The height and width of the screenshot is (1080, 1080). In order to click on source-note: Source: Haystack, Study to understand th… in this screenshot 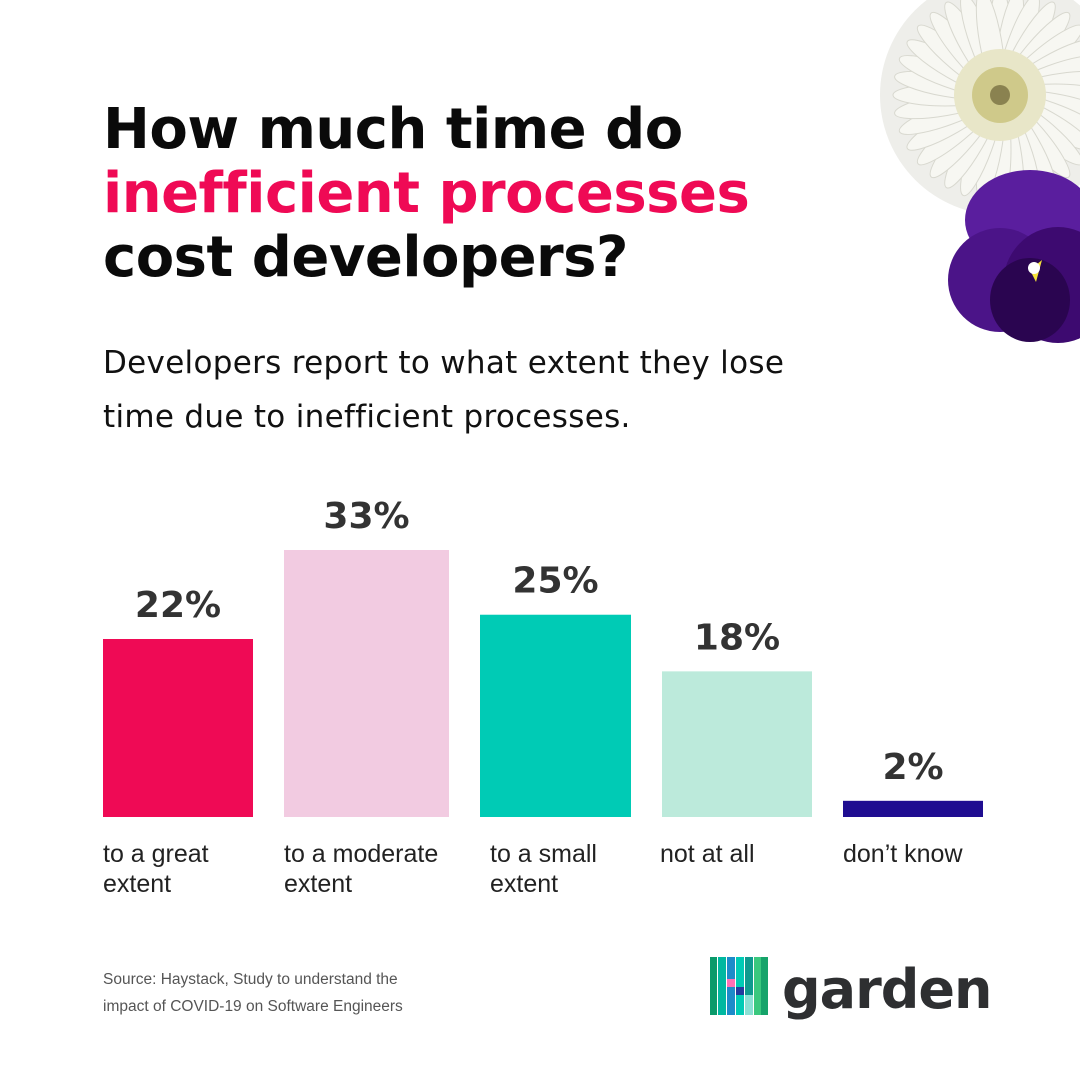, I will do `click(303, 993)`.